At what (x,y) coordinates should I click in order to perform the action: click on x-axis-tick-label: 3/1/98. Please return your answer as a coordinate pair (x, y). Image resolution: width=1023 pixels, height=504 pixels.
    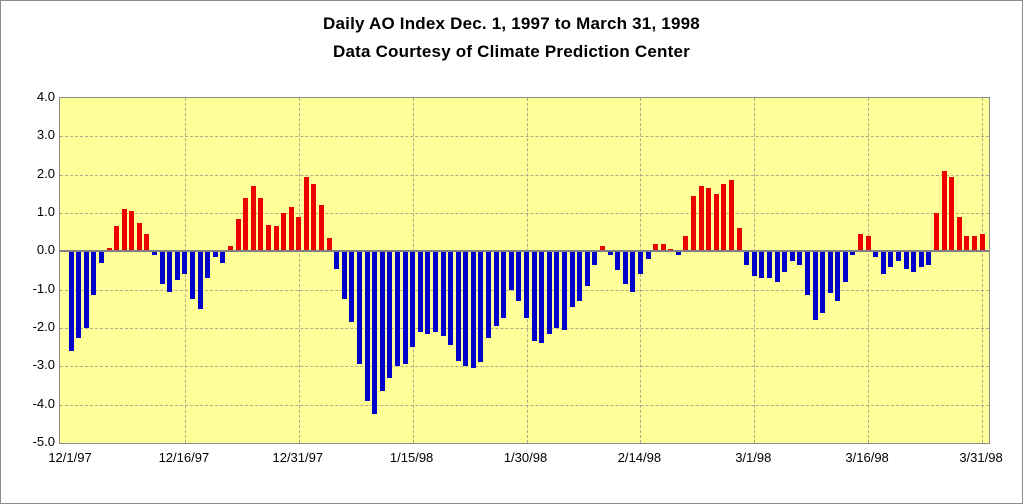
    Looking at the image, I should click on (753, 457).